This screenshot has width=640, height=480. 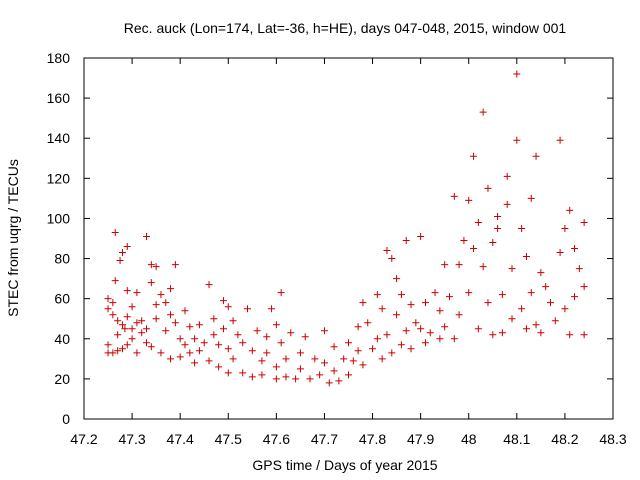 What do you see at coordinates (228, 439) in the screenshot?
I see `x-tick-label: 47.5` at bounding box center [228, 439].